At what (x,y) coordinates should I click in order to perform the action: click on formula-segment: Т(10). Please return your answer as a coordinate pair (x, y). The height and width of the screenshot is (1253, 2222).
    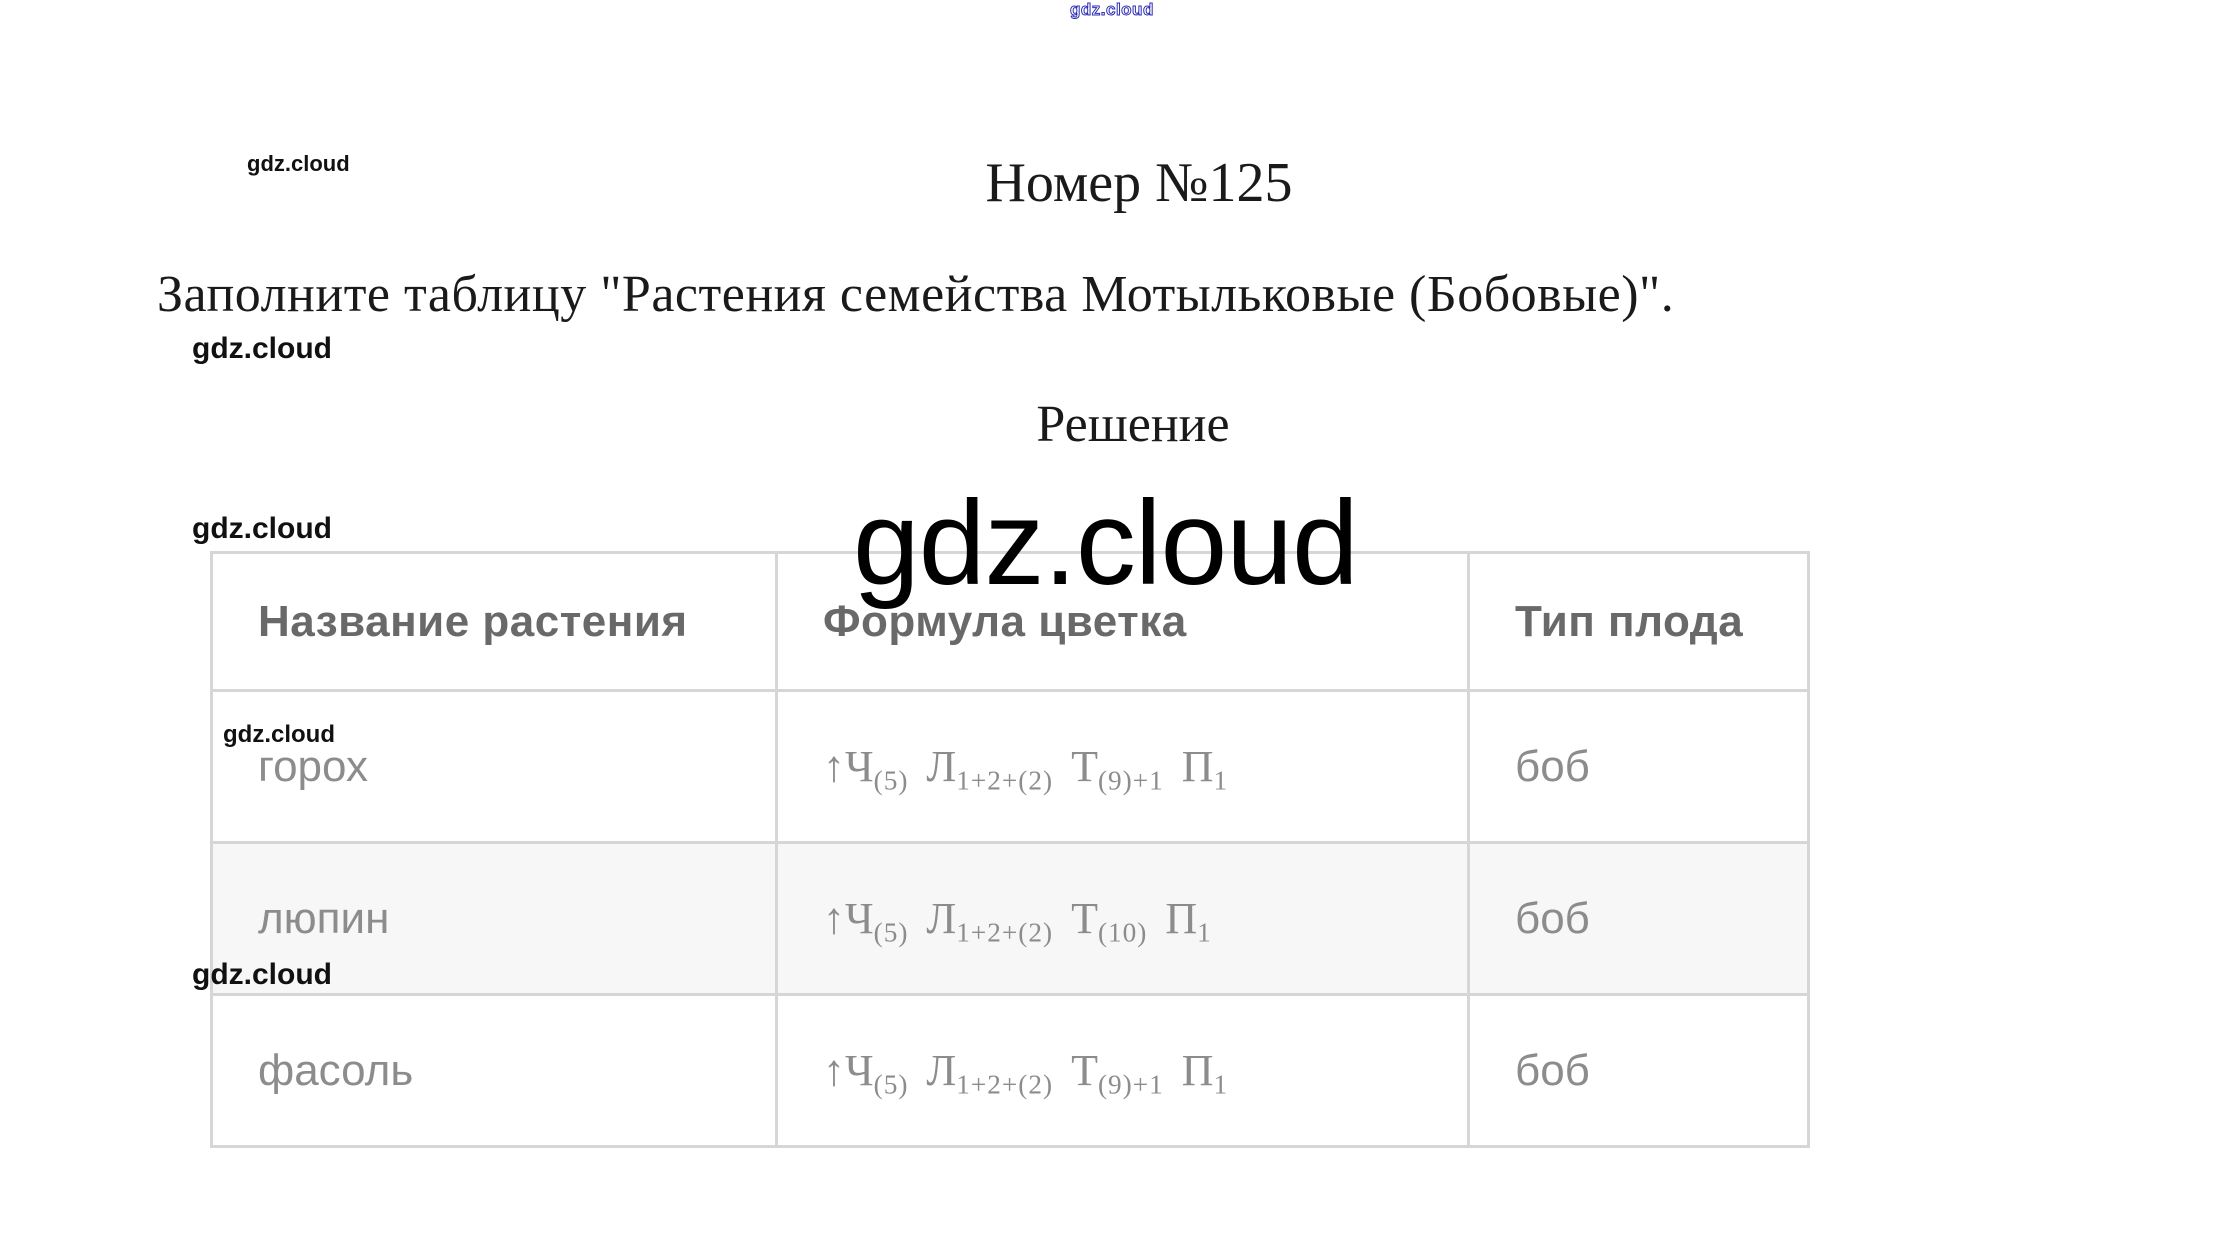
    Looking at the image, I should click on (1109, 920).